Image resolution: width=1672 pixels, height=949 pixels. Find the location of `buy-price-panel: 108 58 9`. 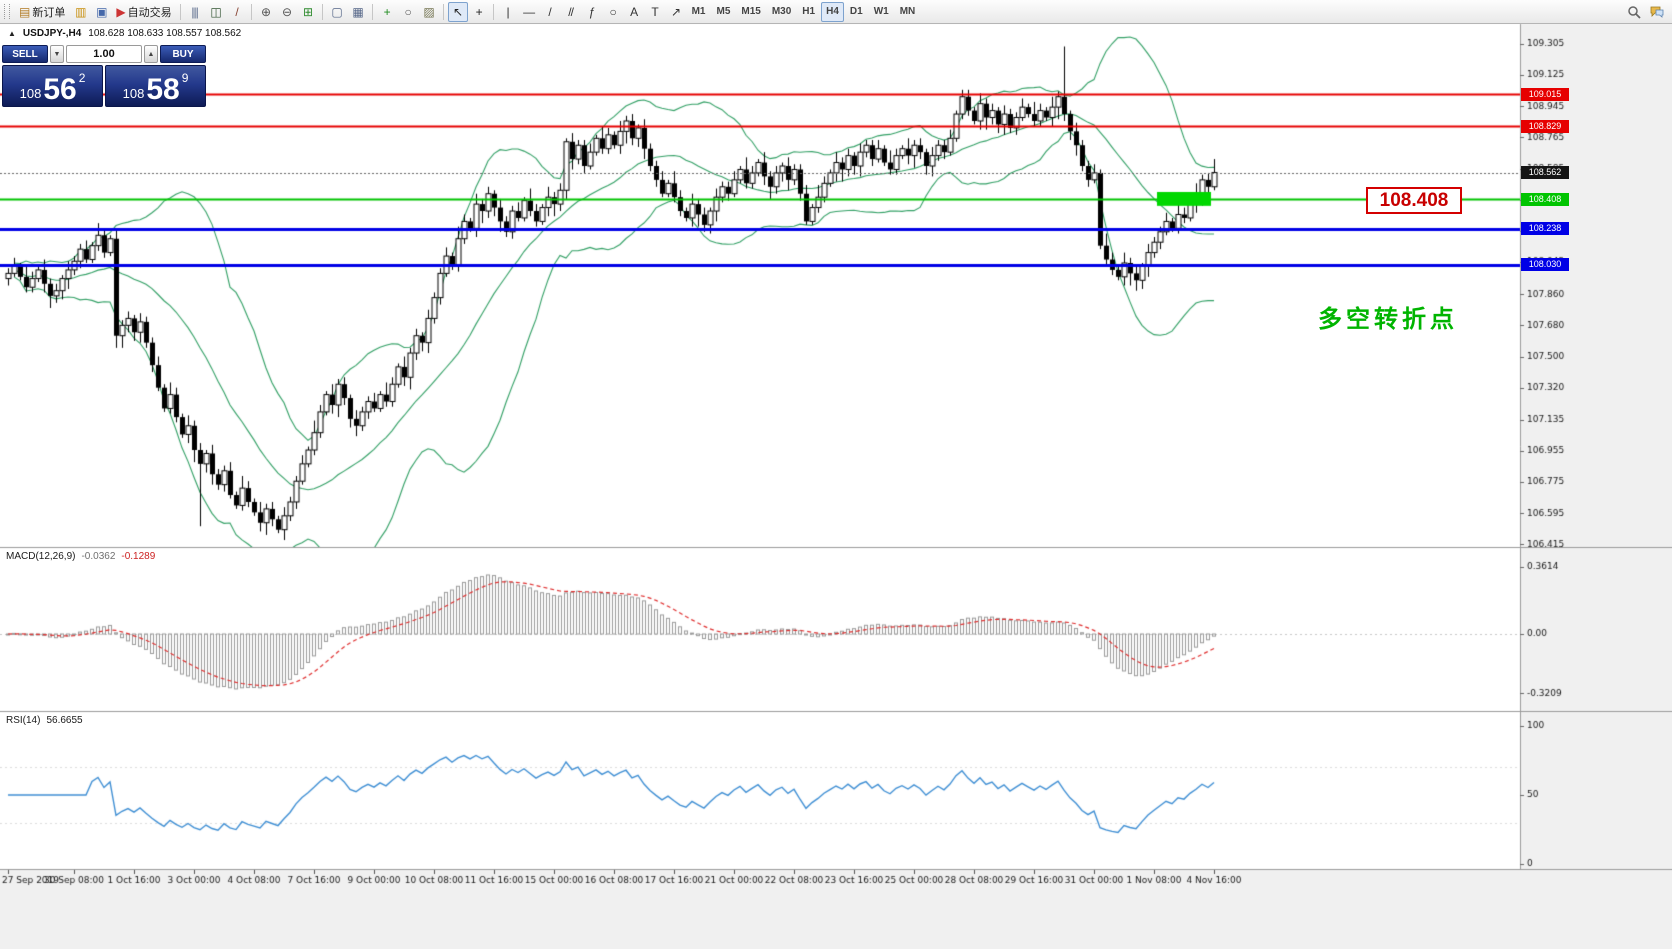

buy-price-panel: 108 58 9 is located at coordinates (155, 86).